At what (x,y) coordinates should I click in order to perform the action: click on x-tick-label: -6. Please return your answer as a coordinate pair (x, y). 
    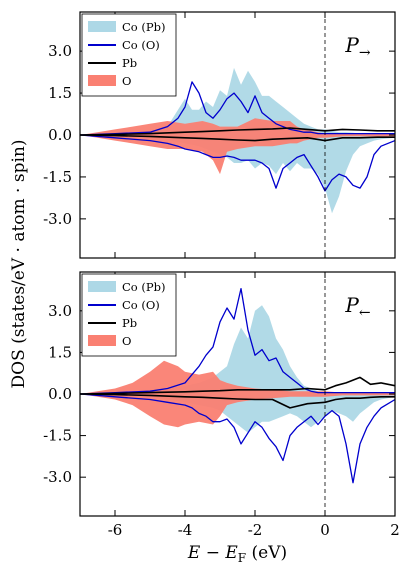
    Looking at the image, I should click on (115, 530).